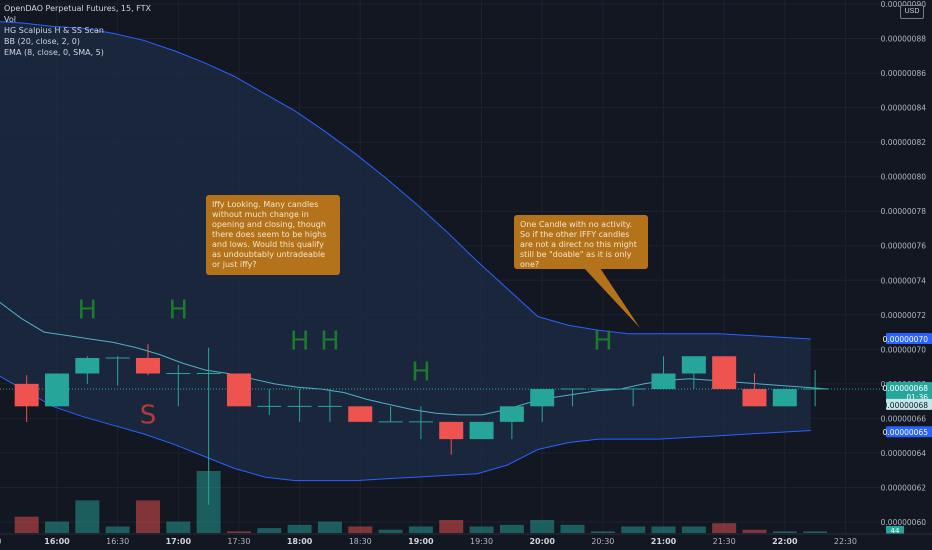  Describe the element at coordinates (54, 52) in the screenshot. I see `legend-indicator-ema: EMA (8, close, 0, SMA, 5)` at that location.